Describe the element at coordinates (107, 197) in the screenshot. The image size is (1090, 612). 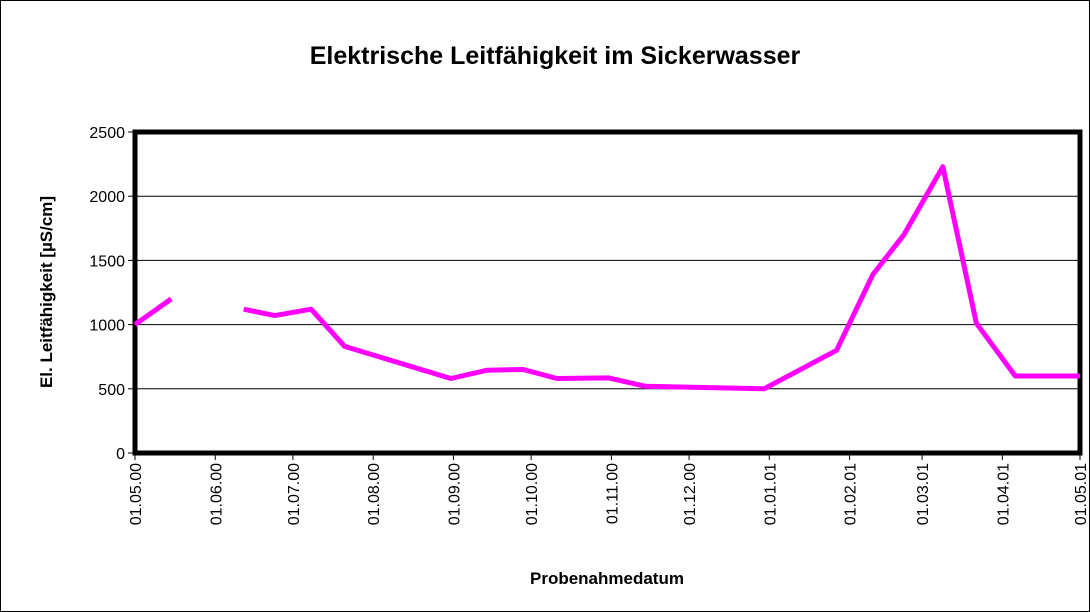
I see `y-tick-label: 2000` at that location.